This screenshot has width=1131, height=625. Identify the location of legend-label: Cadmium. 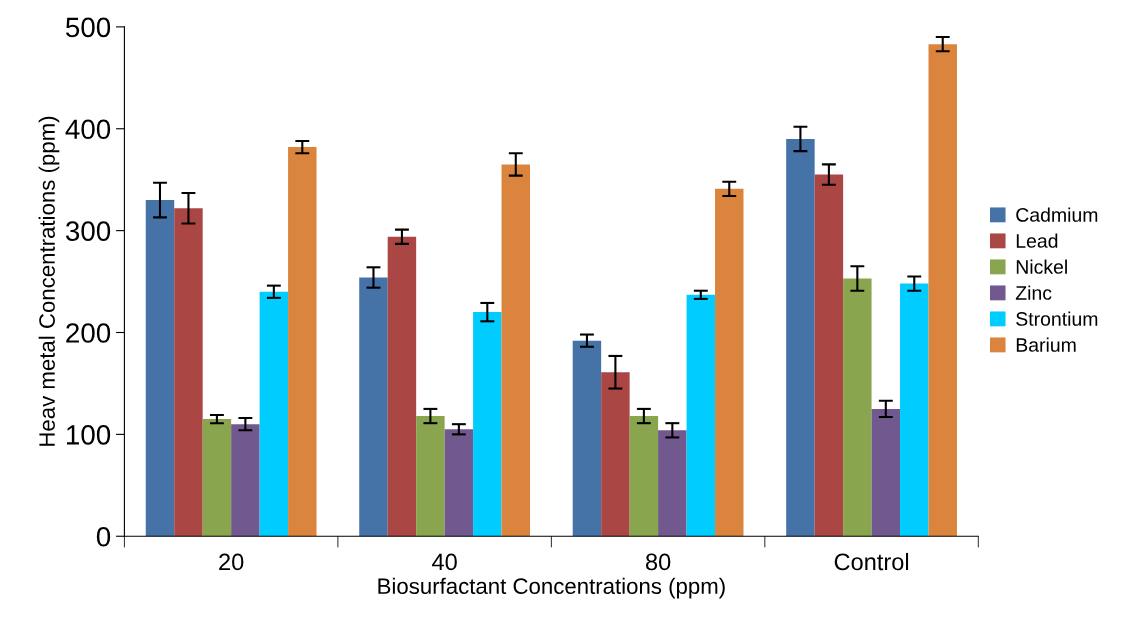
(1057, 214).